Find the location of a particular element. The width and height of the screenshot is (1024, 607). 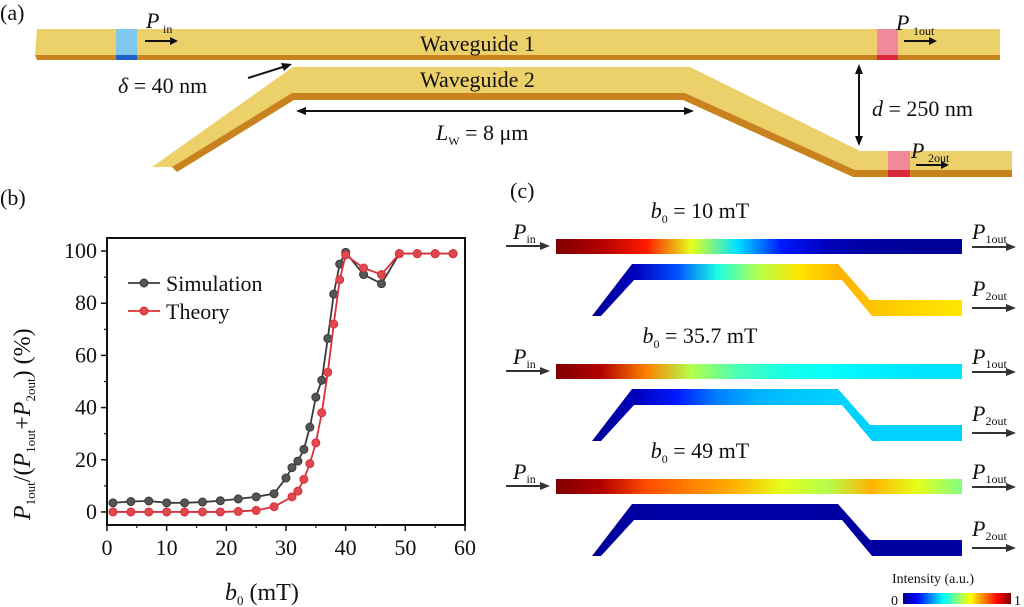

intensity-map-1: b0 = 10 mT Pin P1out P2out is located at coordinates (761, 257).